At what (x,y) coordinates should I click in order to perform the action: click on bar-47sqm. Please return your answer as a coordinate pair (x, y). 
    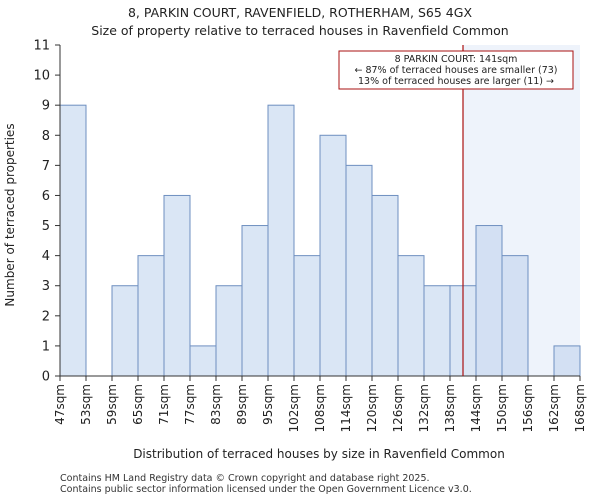
    Looking at the image, I should click on (73, 240).